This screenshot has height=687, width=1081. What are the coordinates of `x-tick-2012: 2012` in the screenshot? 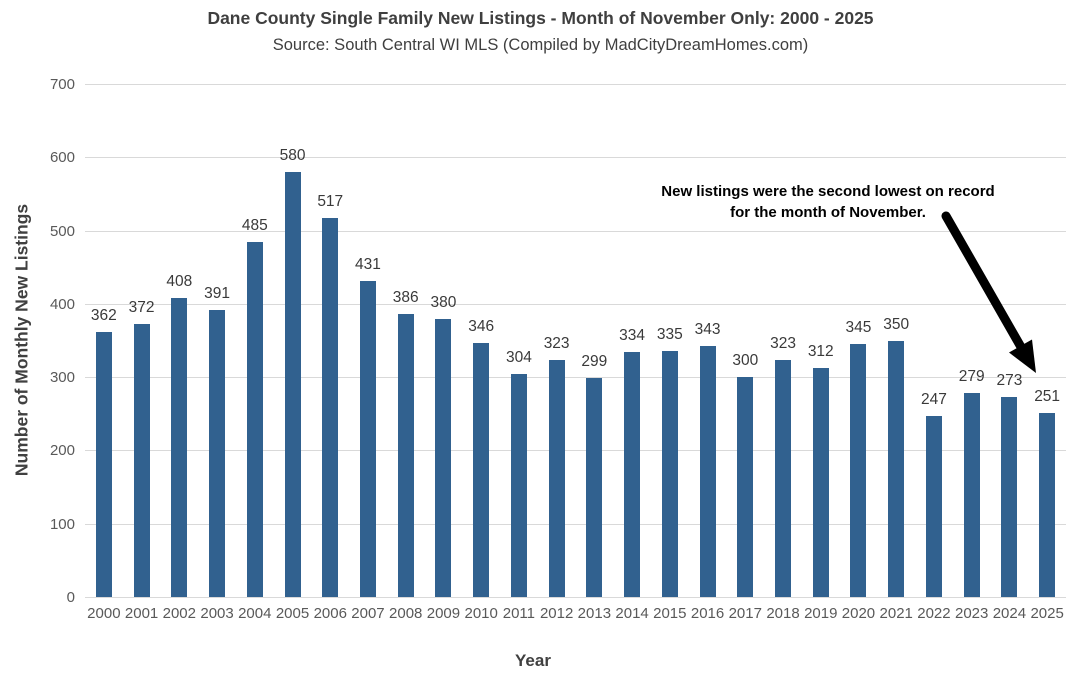 It's located at (556, 613).